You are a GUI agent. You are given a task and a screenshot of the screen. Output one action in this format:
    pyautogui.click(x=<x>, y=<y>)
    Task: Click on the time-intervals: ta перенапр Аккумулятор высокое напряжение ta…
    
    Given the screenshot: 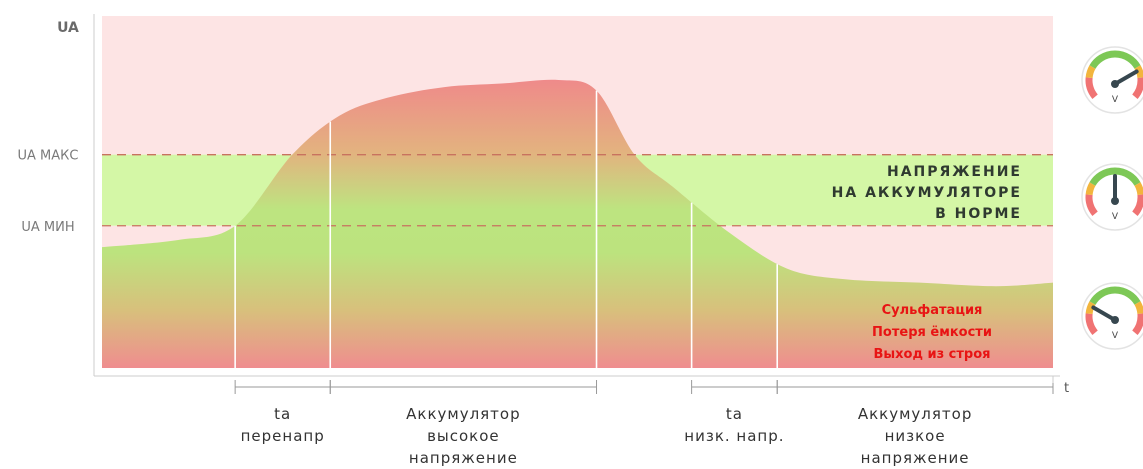 What is the action you would take?
    pyautogui.click(x=644, y=421)
    